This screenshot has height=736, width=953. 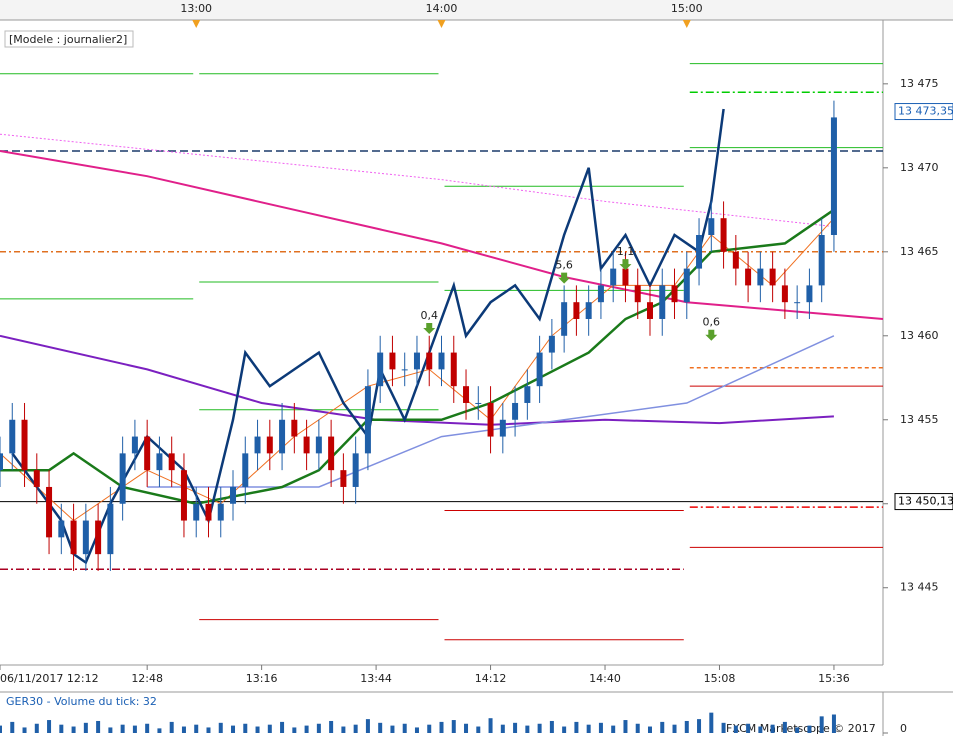 What do you see at coordinates (476, 10) in the screenshot?
I see `top-axis-bar` at bounding box center [476, 10].